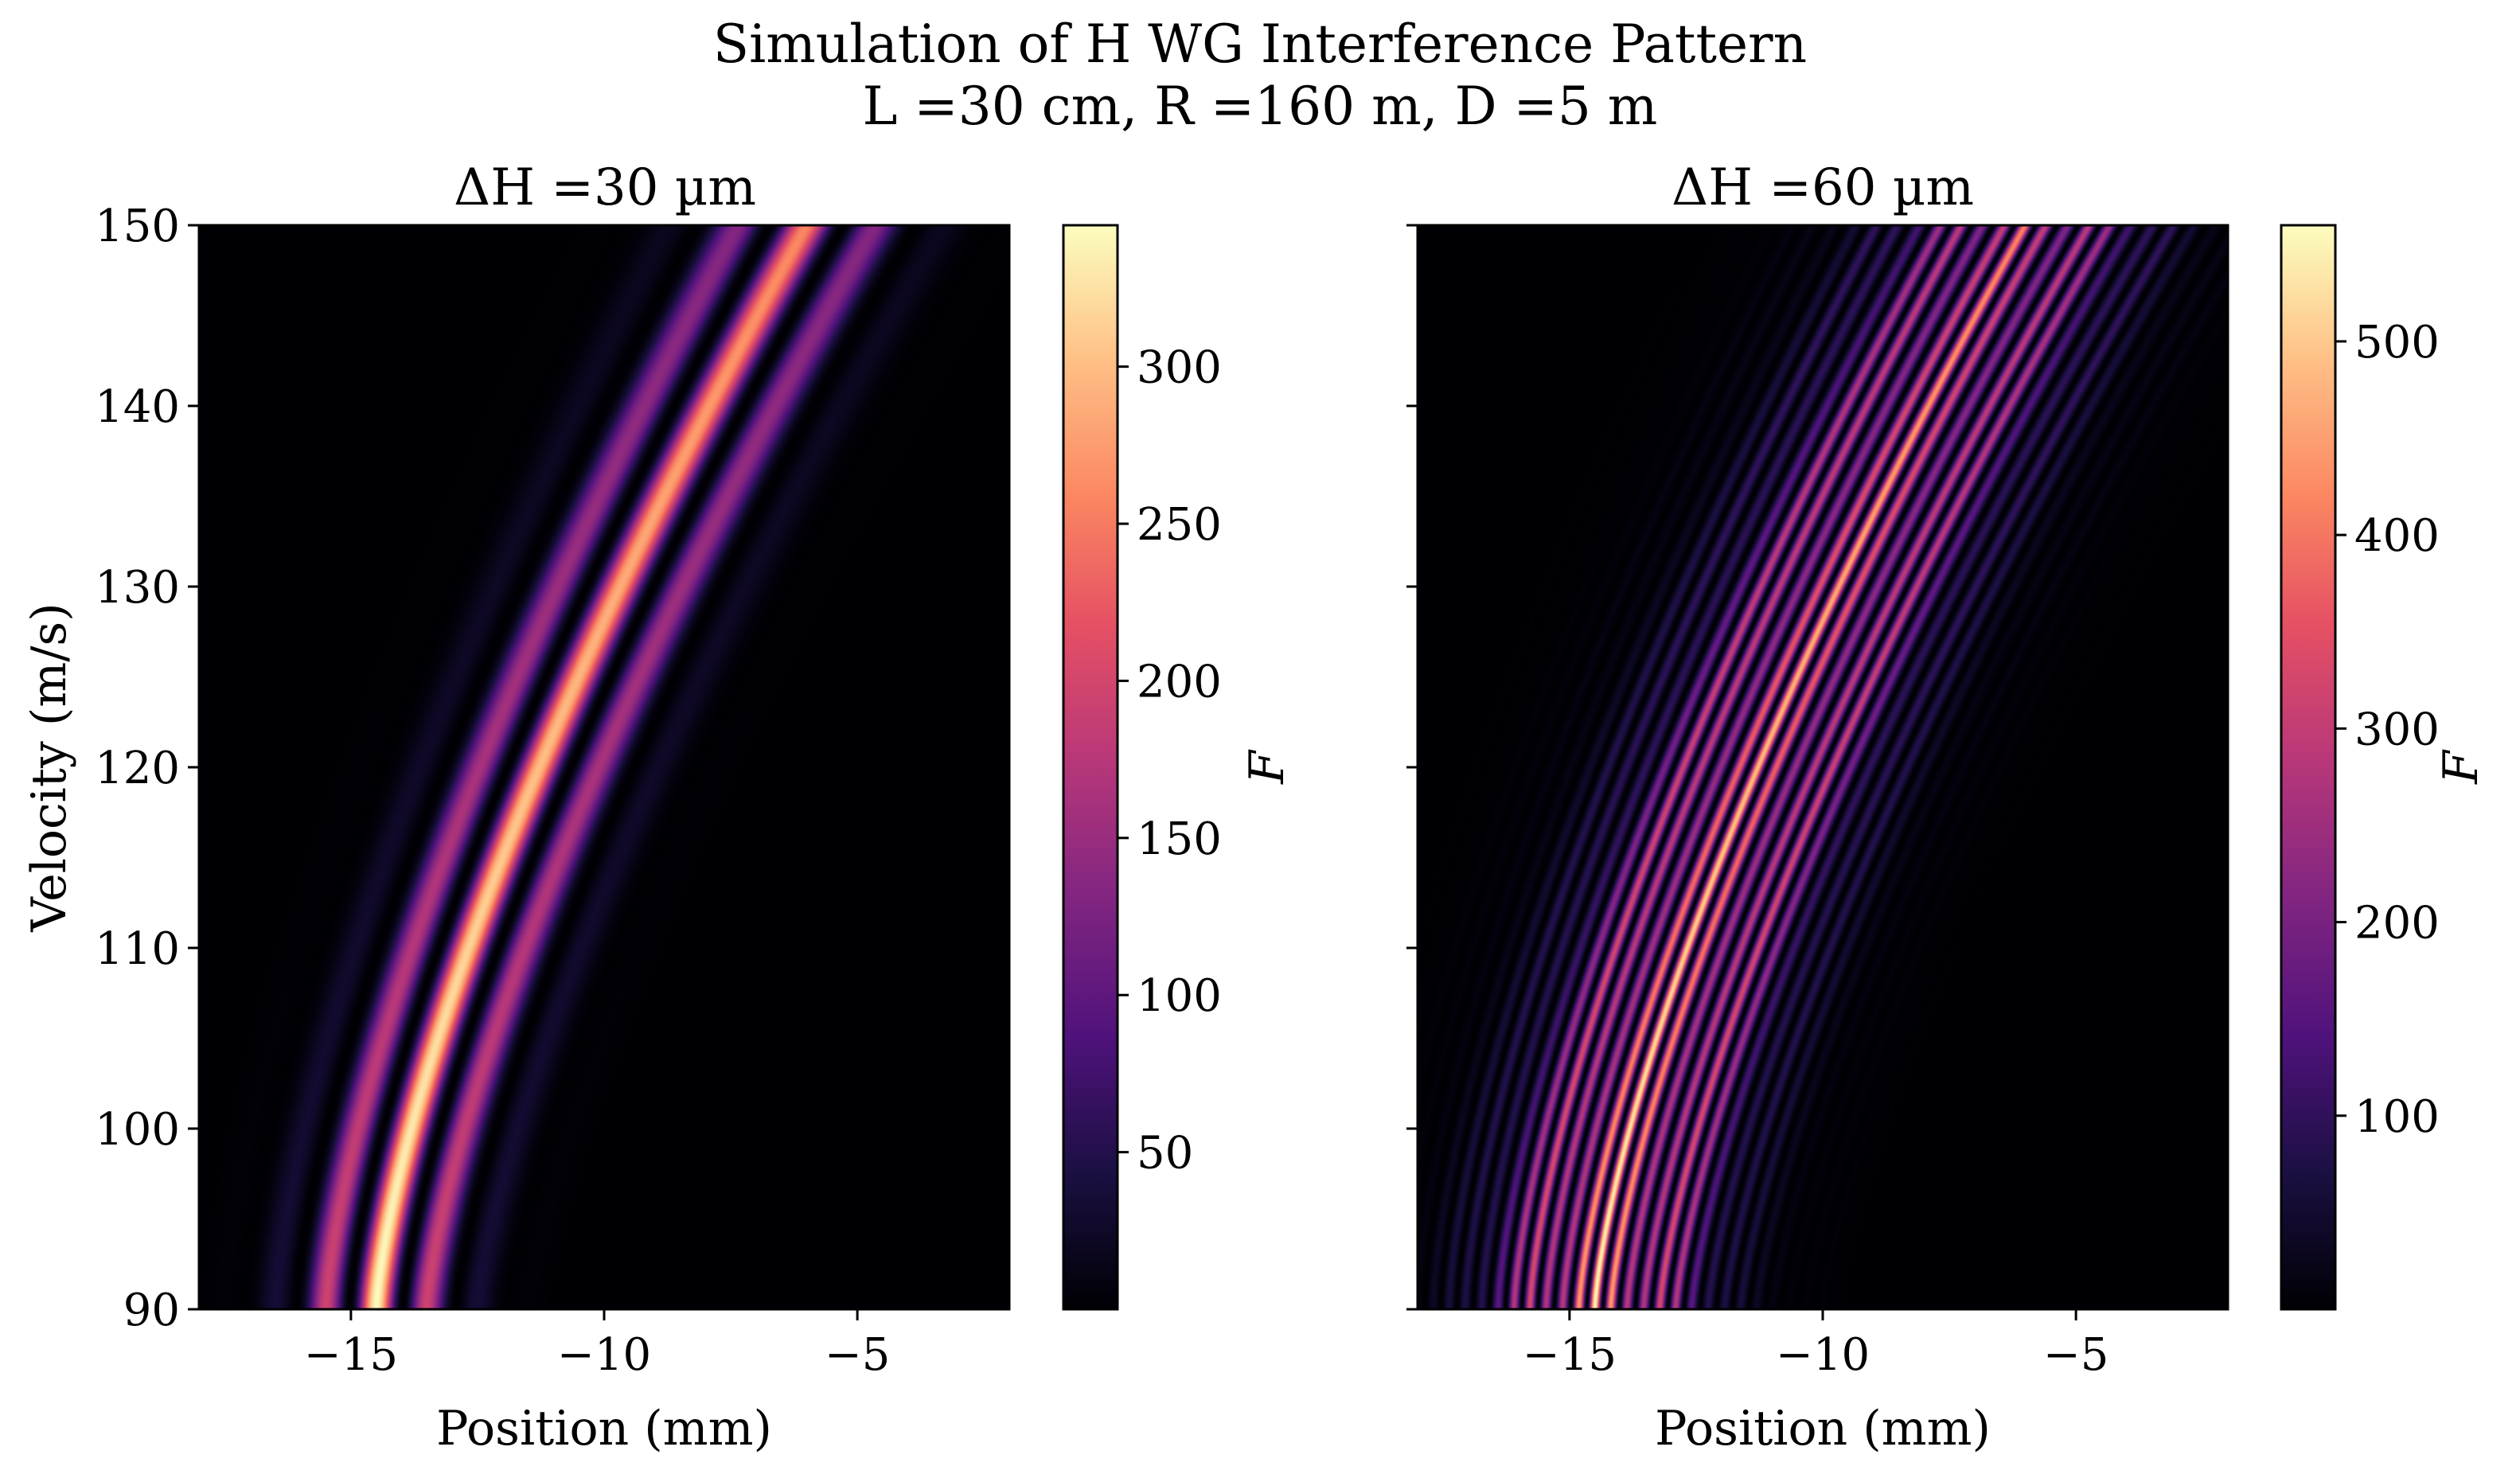  What do you see at coordinates (1090, 767) in the screenshot?
I see `panel-1-colorbar` at bounding box center [1090, 767].